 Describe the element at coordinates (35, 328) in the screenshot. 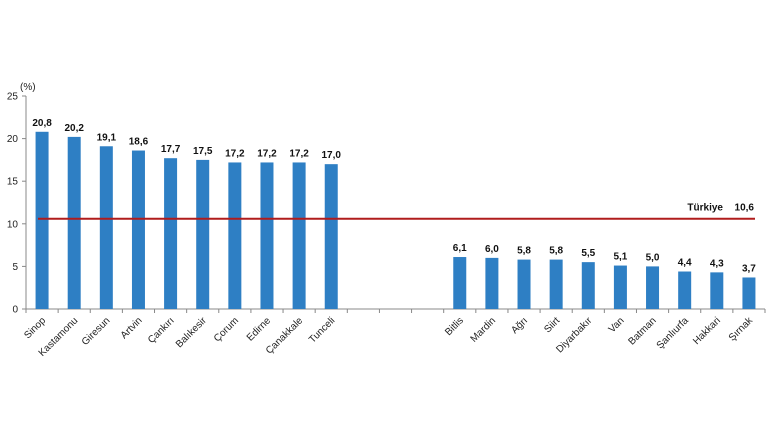

I see `category-label: Sinop` at that location.